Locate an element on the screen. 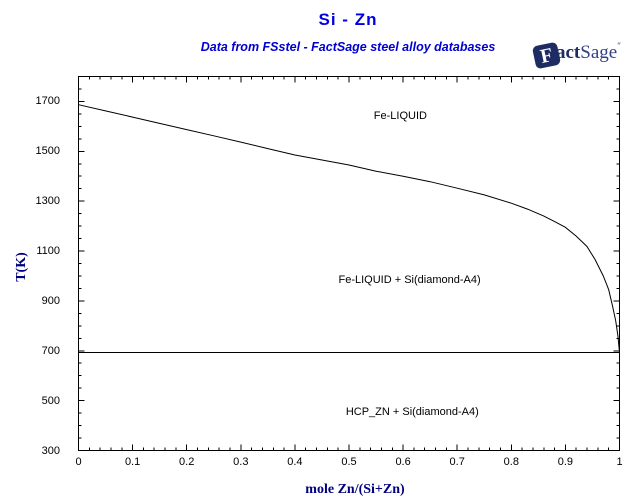  trademark-mark: ″ is located at coordinates (619, 46).